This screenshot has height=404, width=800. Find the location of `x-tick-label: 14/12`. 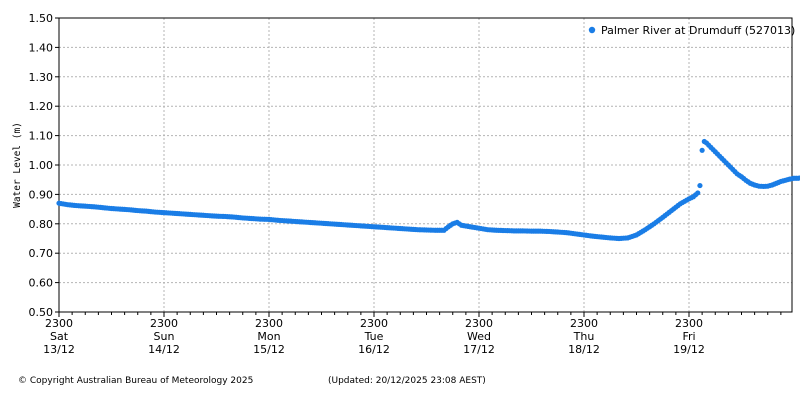

x-tick-label: 14/12 is located at coordinates (164, 349).